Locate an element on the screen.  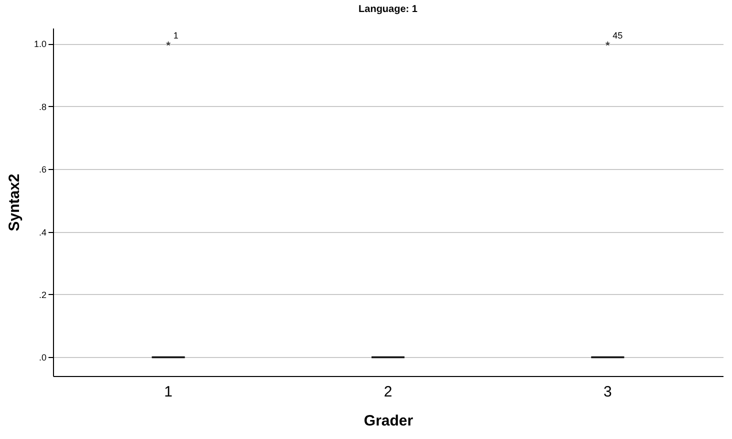
y-tick-label: .6 is located at coordinates (42, 169).